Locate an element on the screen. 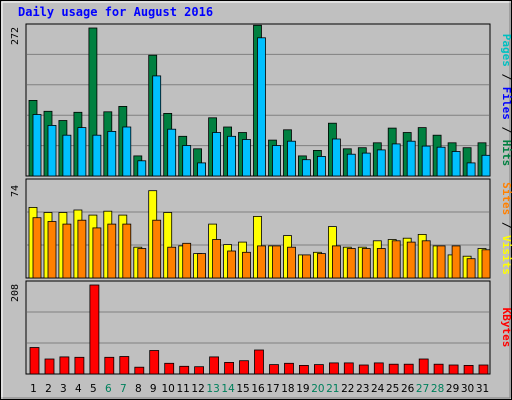 Image resolution: width=512 pixels, height=400 pixels. x-tick-label: 30 is located at coordinates (467, 389).